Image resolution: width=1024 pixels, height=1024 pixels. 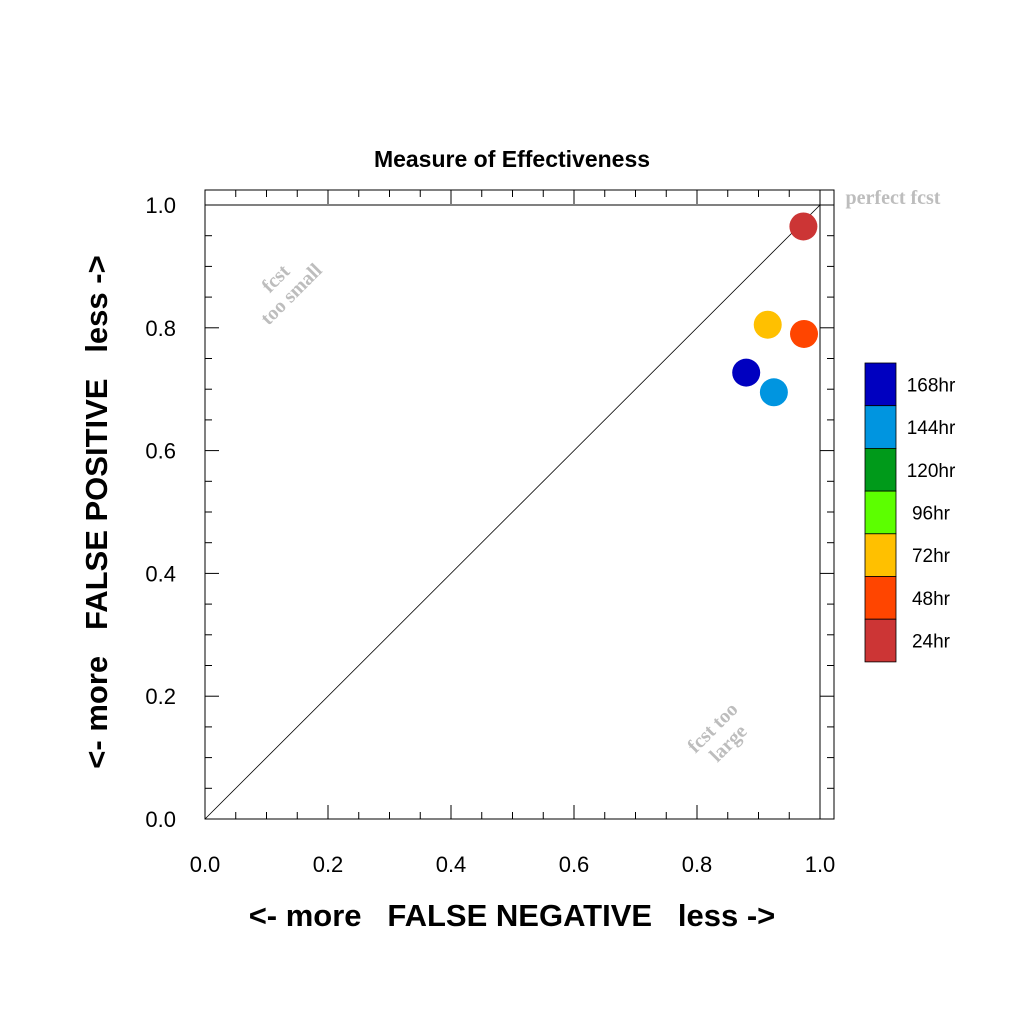 I want to click on point-24hr, so click(x=803, y=226).